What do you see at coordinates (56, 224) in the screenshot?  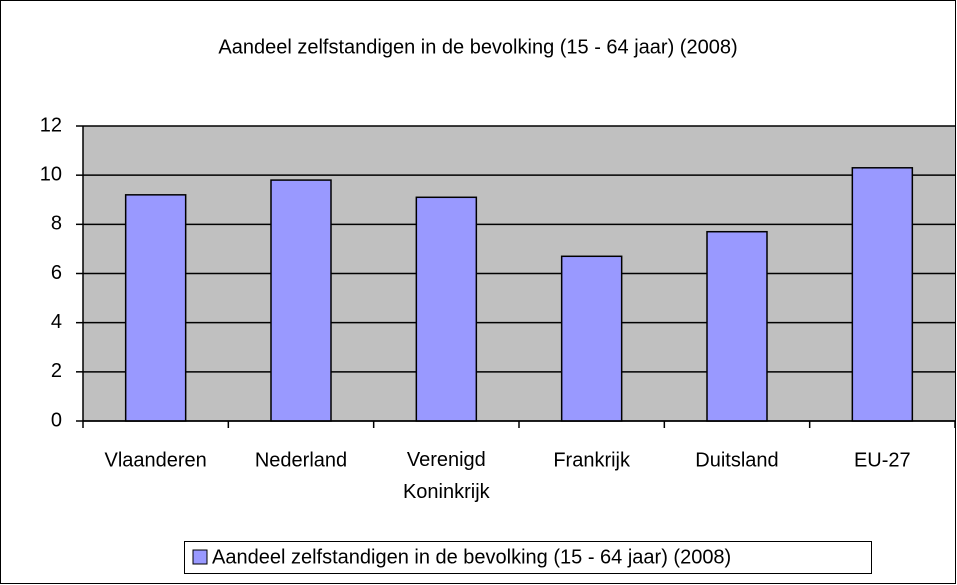 I see `y-tick-label: 8` at bounding box center [56, 224].